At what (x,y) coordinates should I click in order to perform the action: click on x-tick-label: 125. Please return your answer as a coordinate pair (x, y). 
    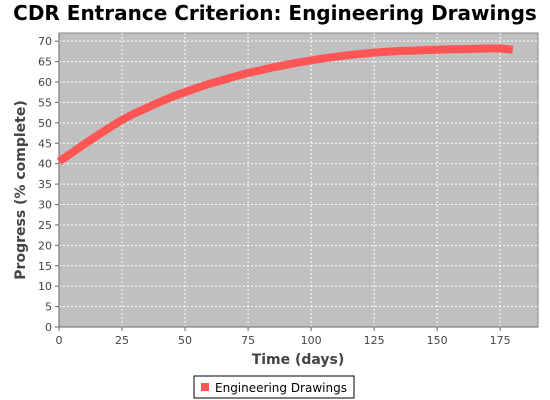
    Looking at the image, I should click on (374, 340).